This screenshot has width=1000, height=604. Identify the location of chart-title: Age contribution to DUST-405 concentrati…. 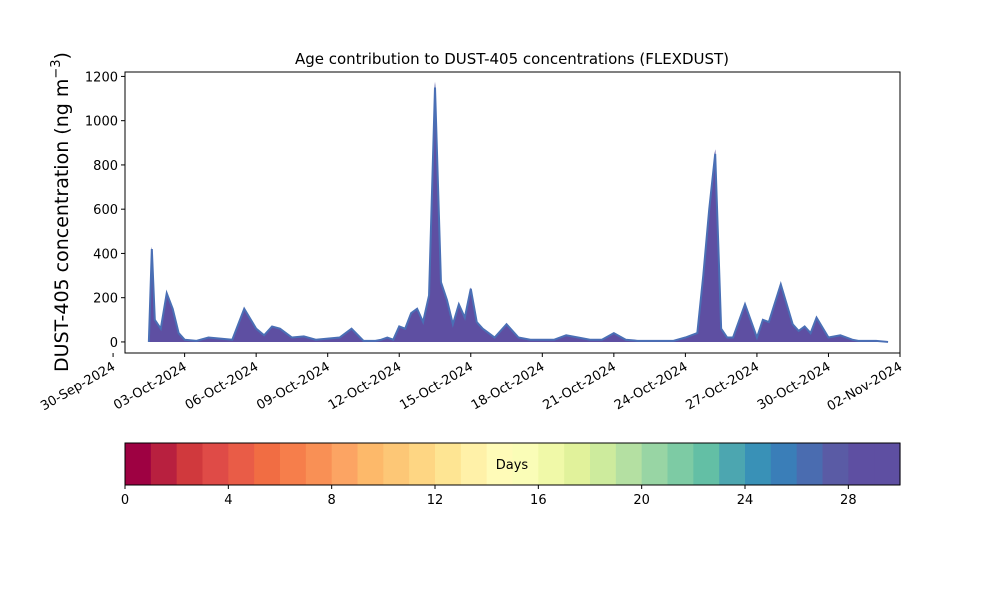
(512, 59).